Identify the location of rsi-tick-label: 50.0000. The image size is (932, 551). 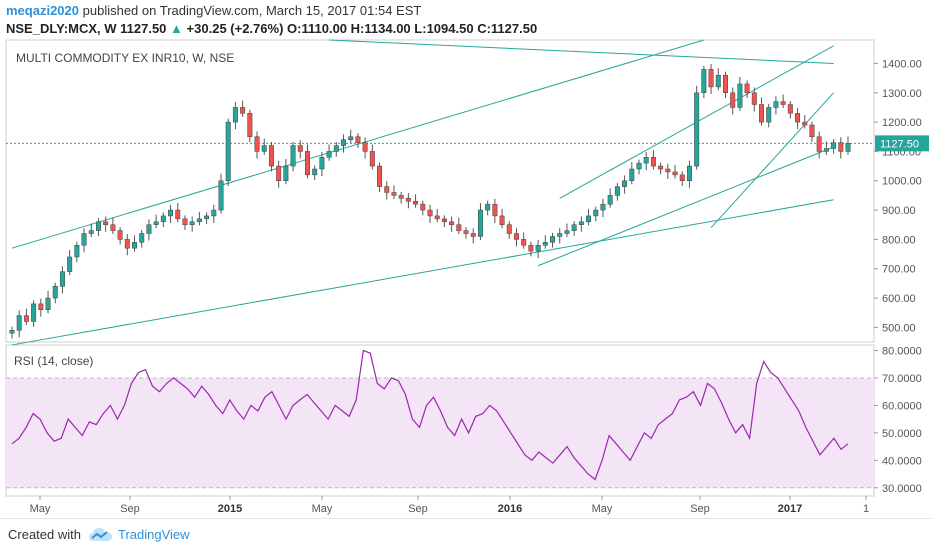
(902, 434).